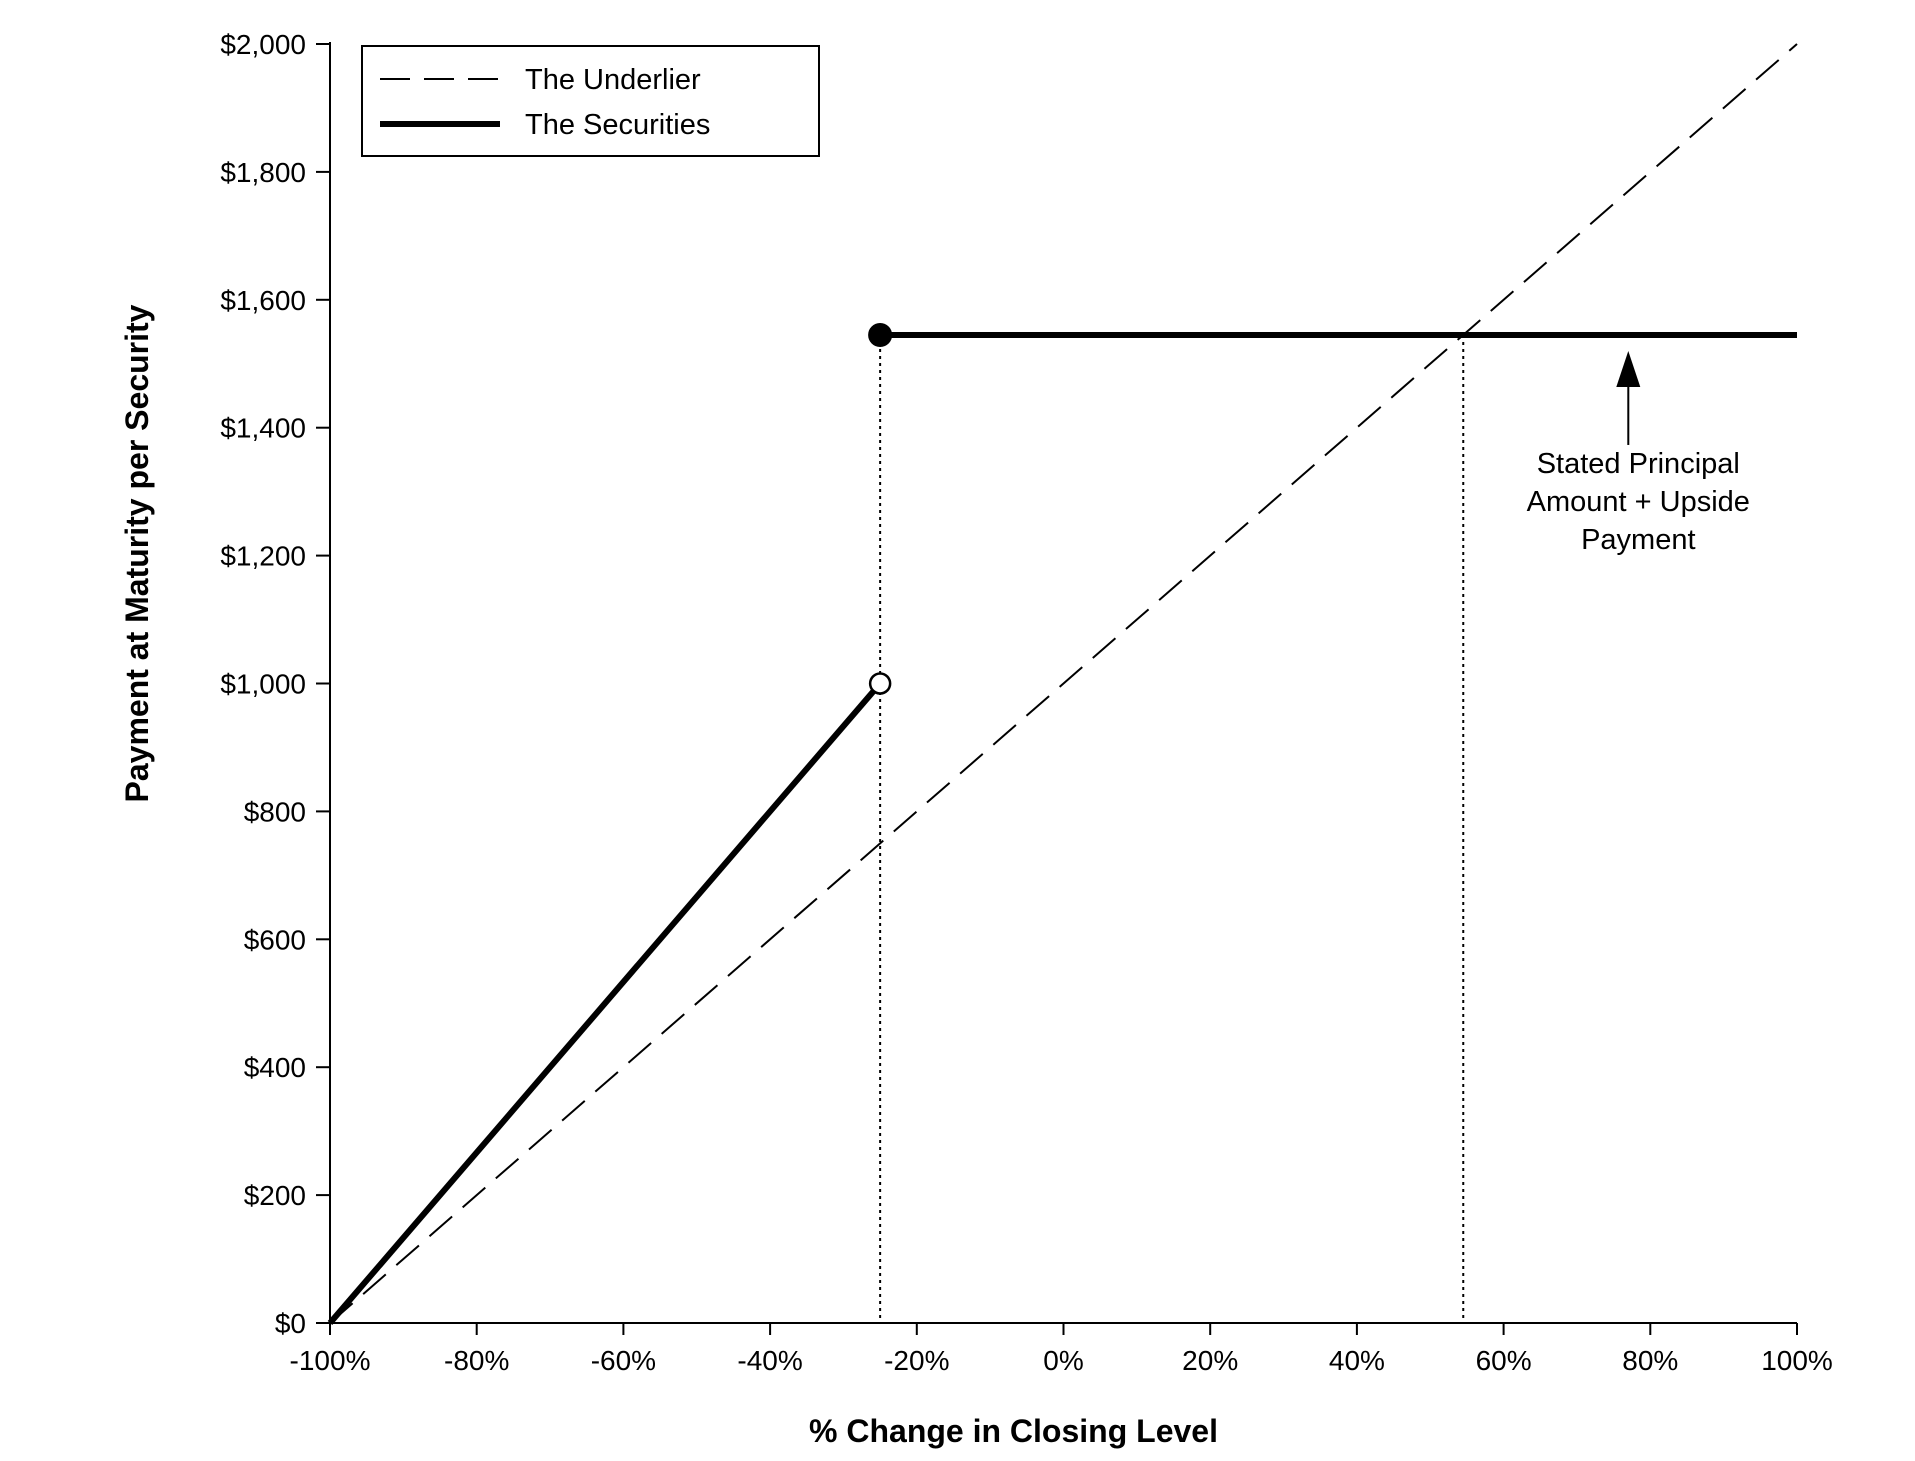  What do you see at coordinates (613, 80) in the screenshot?
I see `legend-label-underlier: The Underlier` at bounding box center [613, 80].